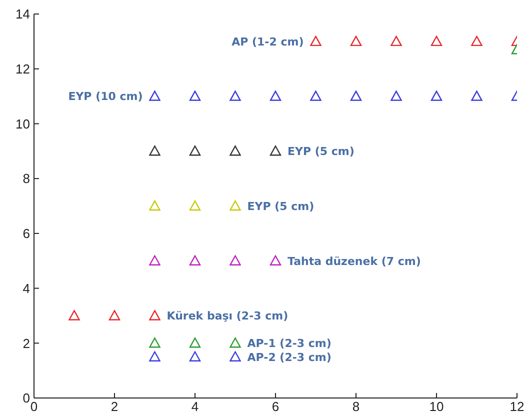 The width and height of the screenshot is (529, 420). I want to click on x-tick-label: 2, so click(114, 406).